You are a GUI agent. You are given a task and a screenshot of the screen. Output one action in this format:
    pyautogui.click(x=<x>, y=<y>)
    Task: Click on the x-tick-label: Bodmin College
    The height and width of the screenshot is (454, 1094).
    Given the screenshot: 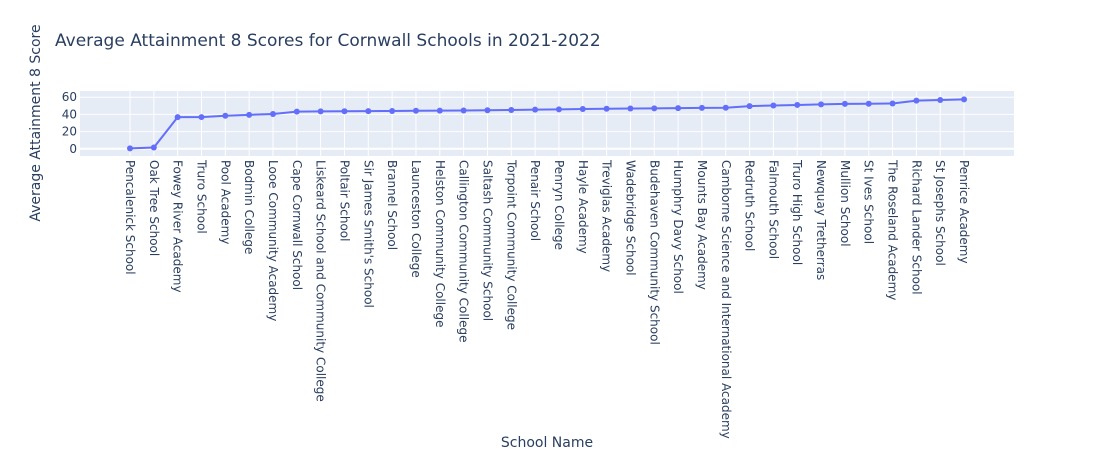 What is the action you would take?
    pyautogui.click(x=249, y=207)
    